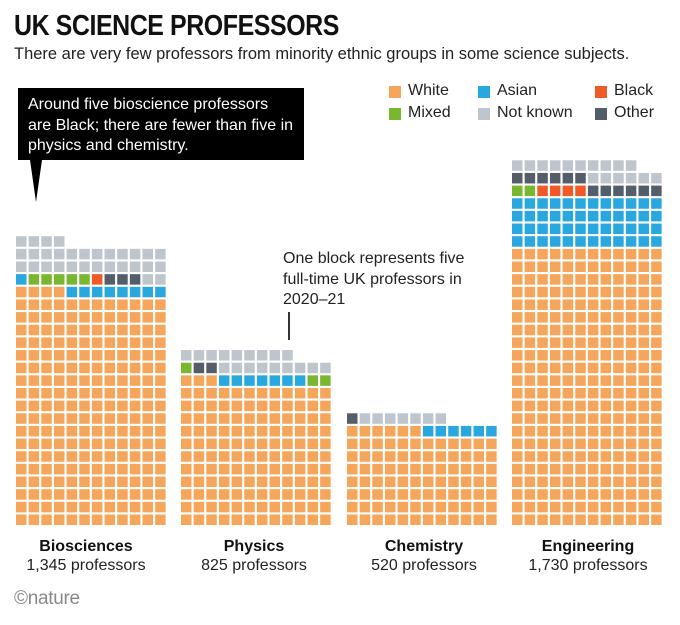  I want to click on legend-swatch-white, so click(395, 92).